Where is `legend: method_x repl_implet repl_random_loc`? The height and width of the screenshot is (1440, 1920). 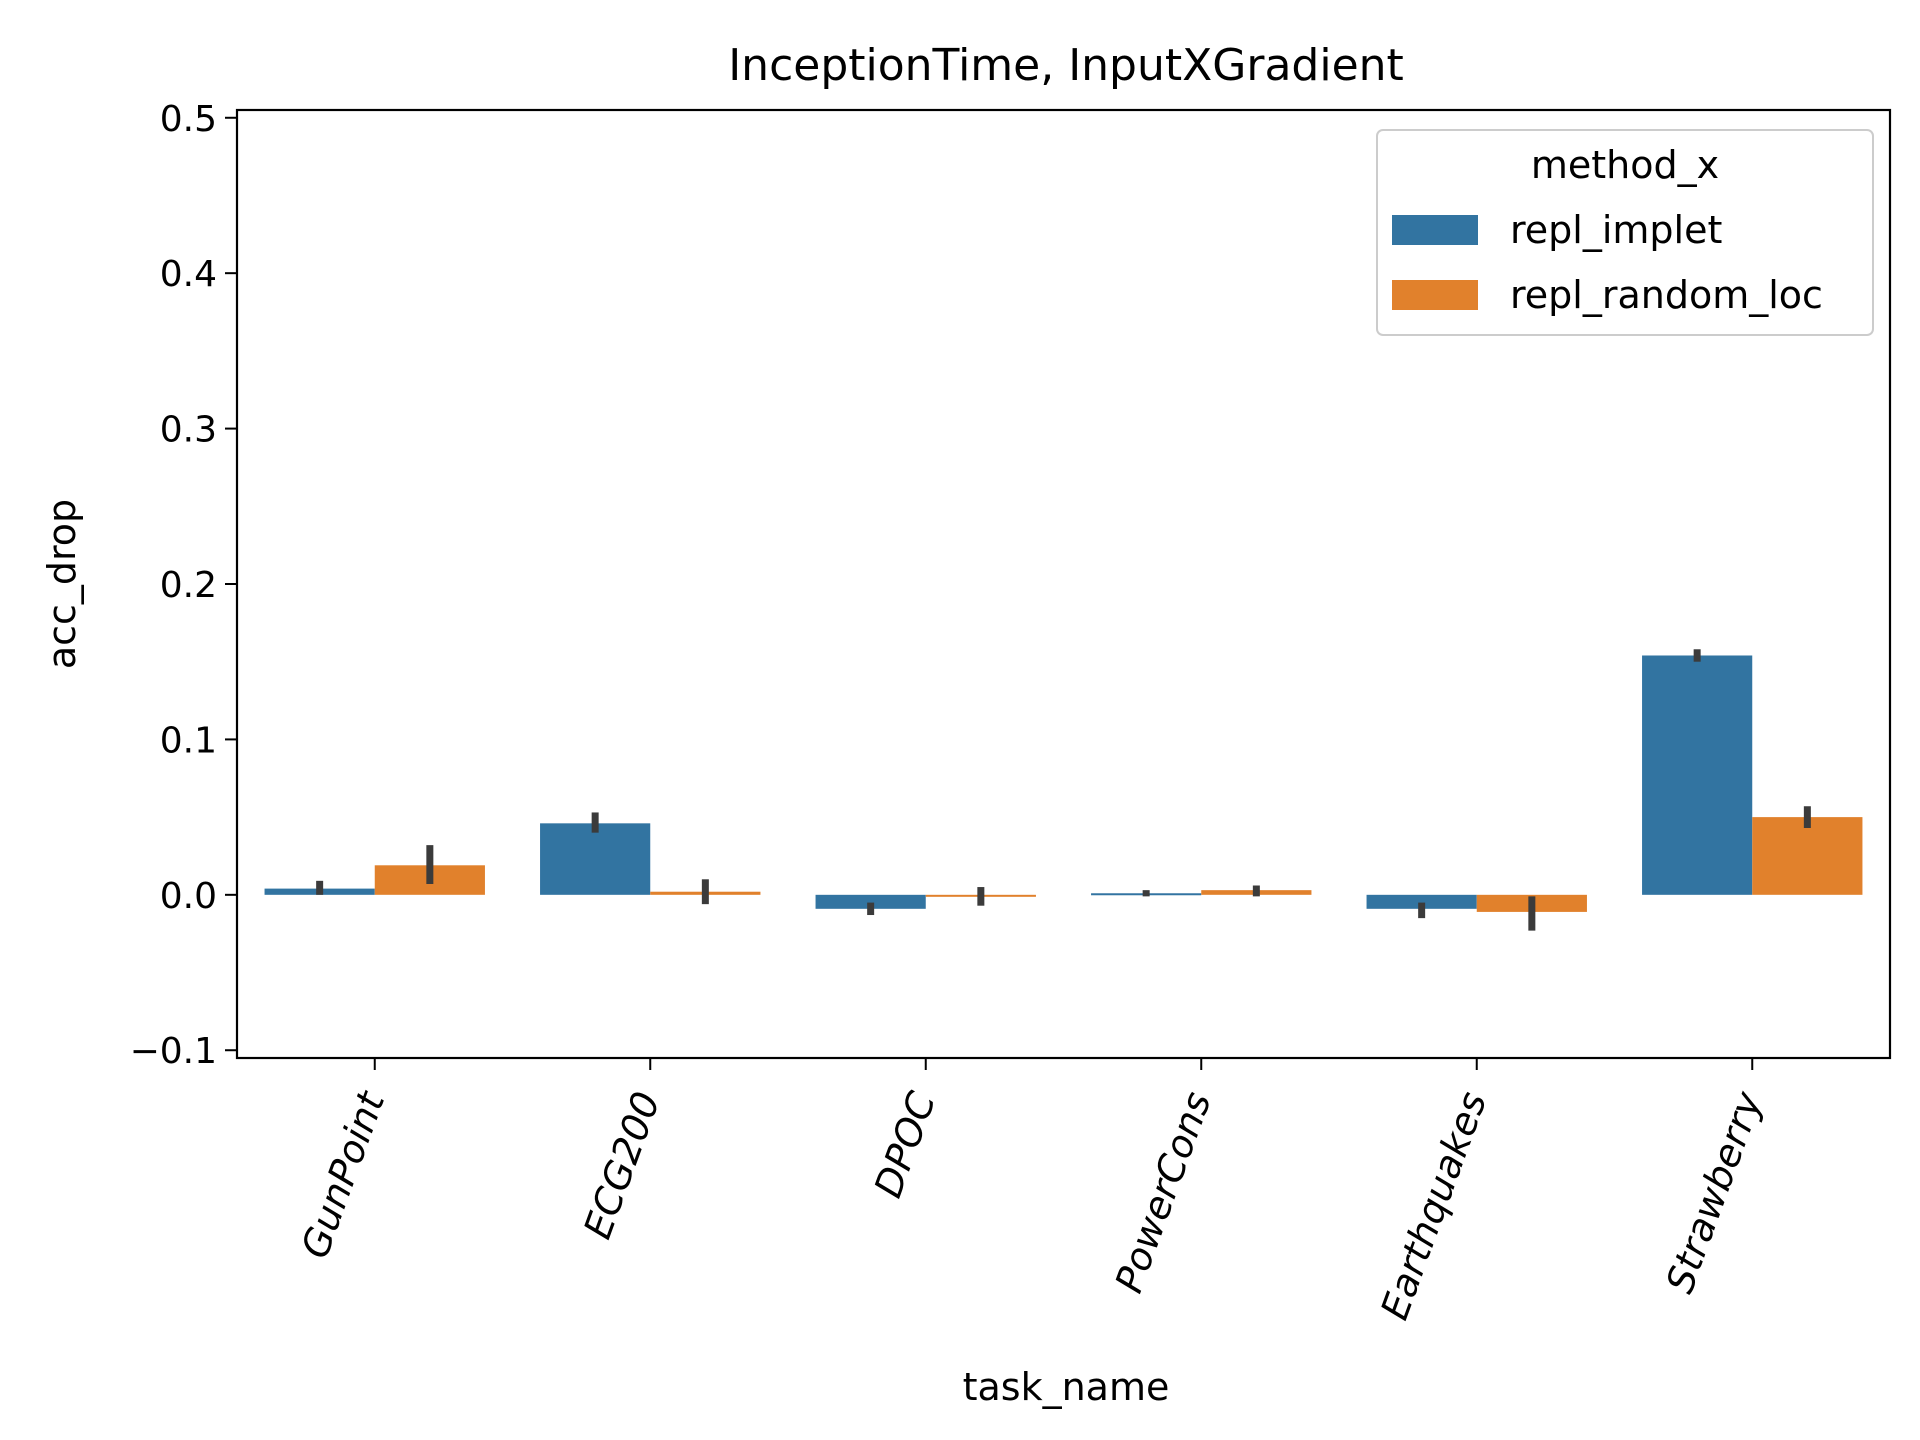 legend: method_x repl_implet repl_random_loc is located at coordinates (1625, 232).